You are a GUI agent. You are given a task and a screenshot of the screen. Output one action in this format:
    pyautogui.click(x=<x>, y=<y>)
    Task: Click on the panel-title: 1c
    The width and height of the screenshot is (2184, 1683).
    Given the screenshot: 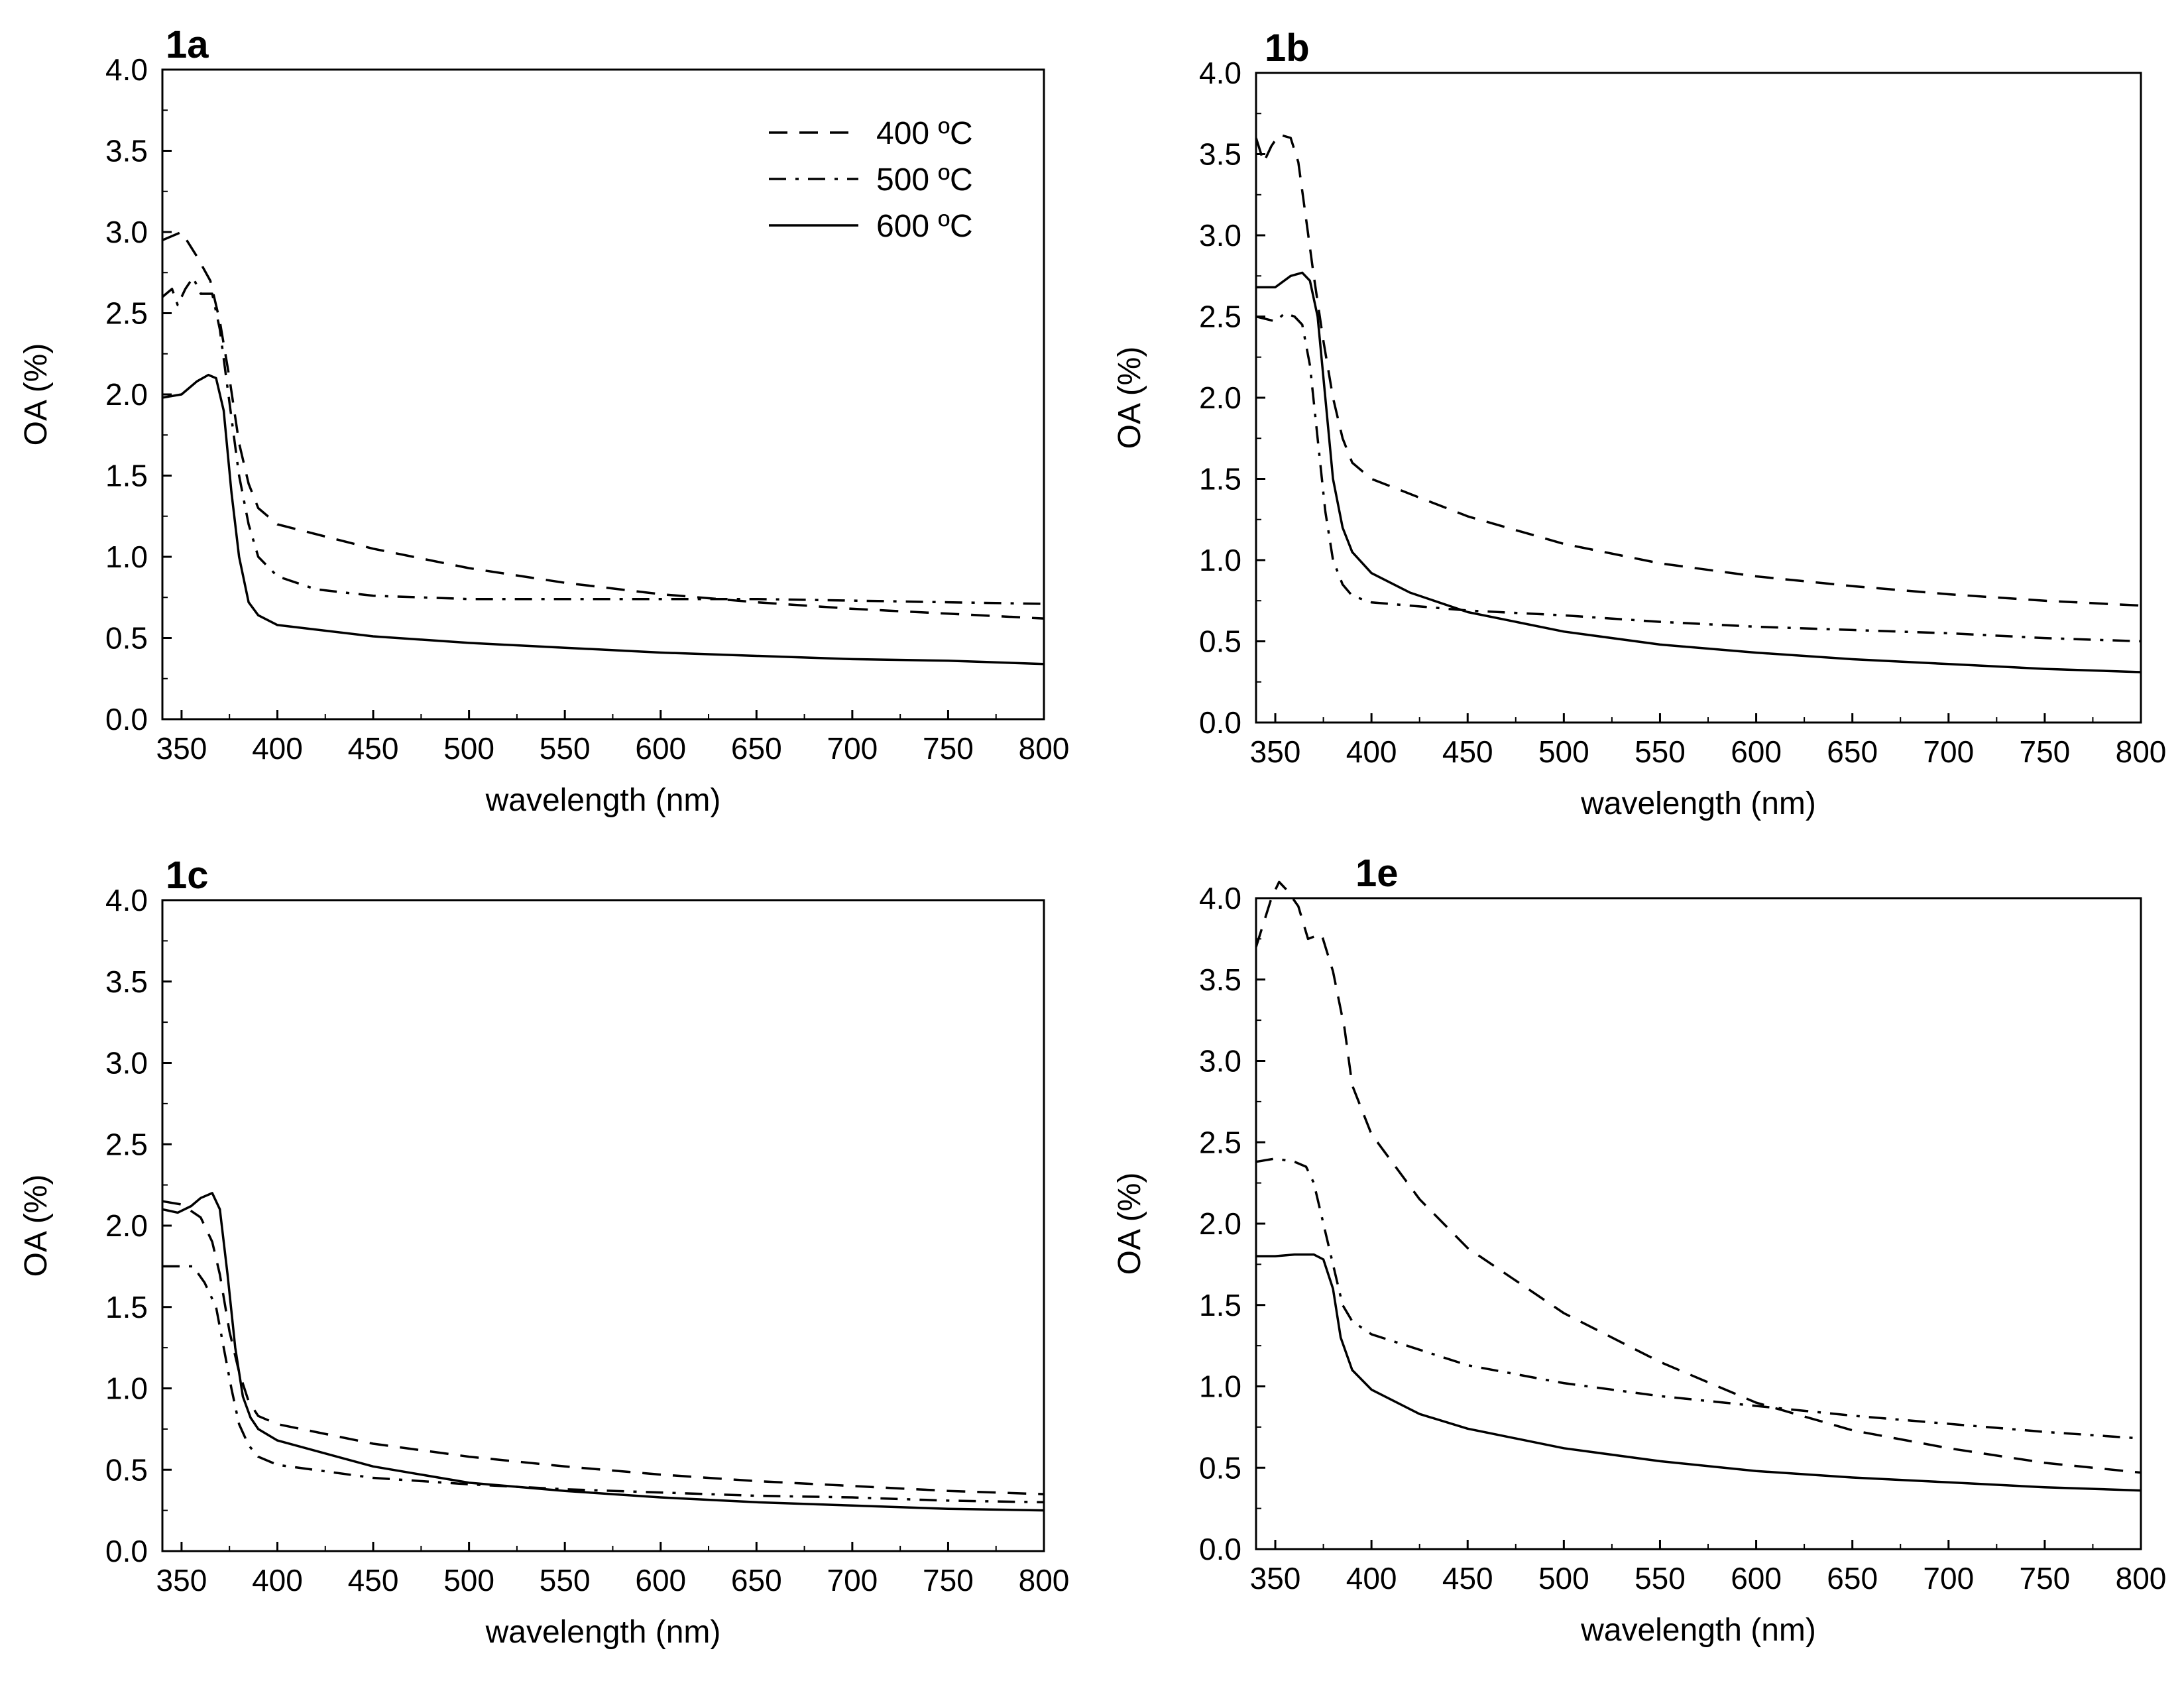 What is the action you would take?
    pyautogui.click(x=187, y=876)
    